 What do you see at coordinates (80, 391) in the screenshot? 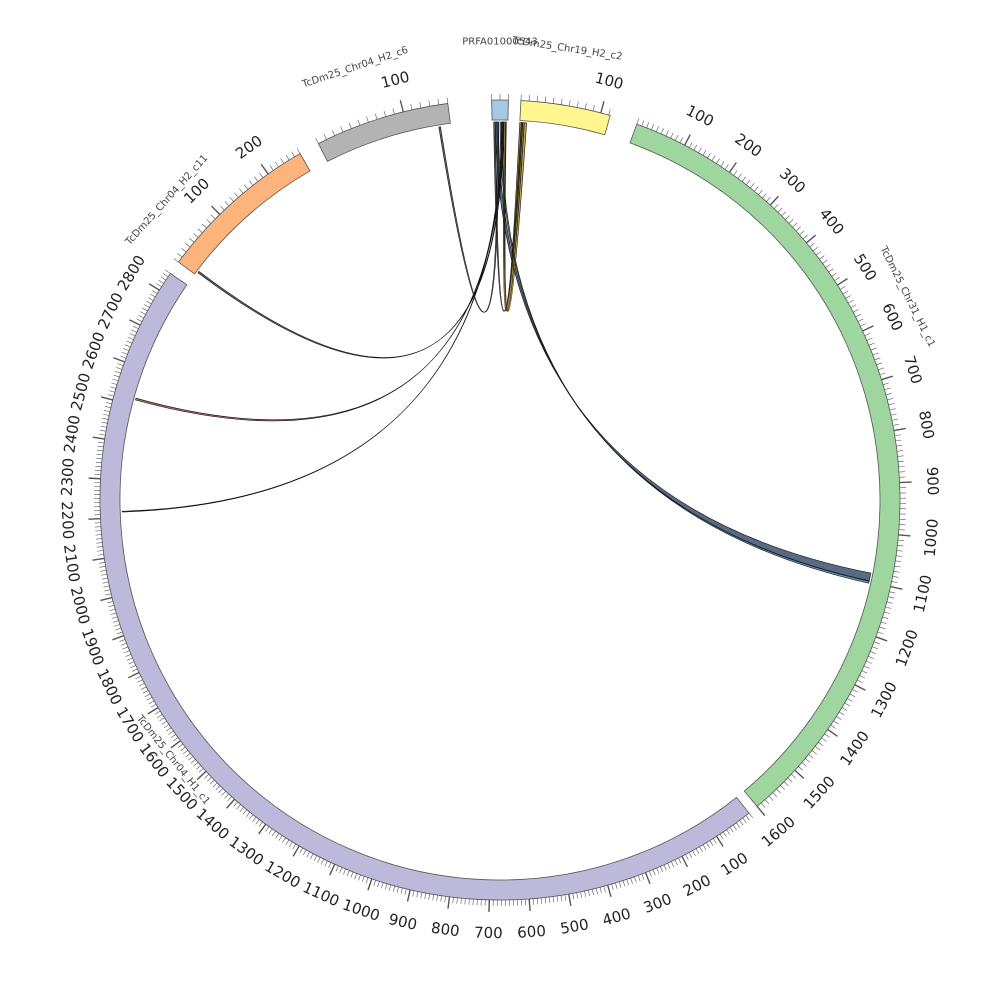
I see `tick-label: 2500` at bounding box center [80, 391].